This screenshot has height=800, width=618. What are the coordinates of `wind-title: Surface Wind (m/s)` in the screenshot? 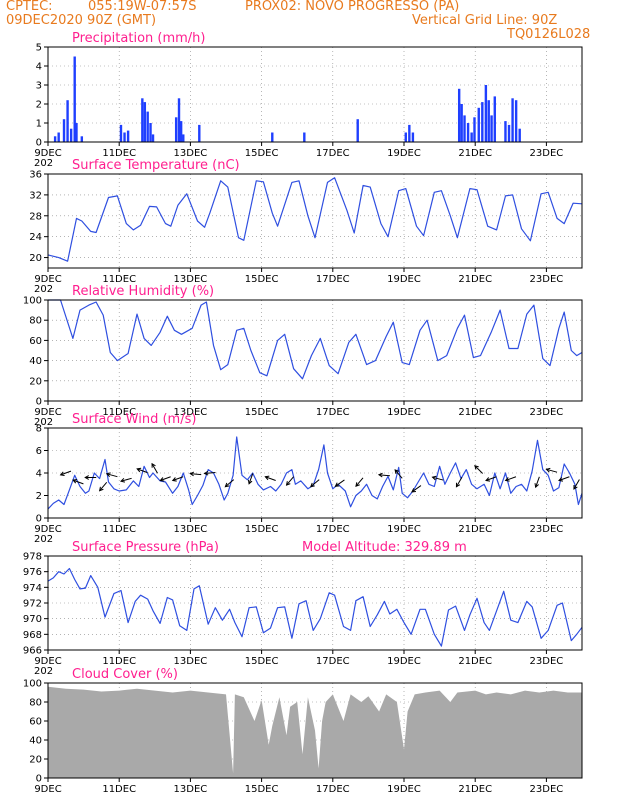 It's located at (134, 419).